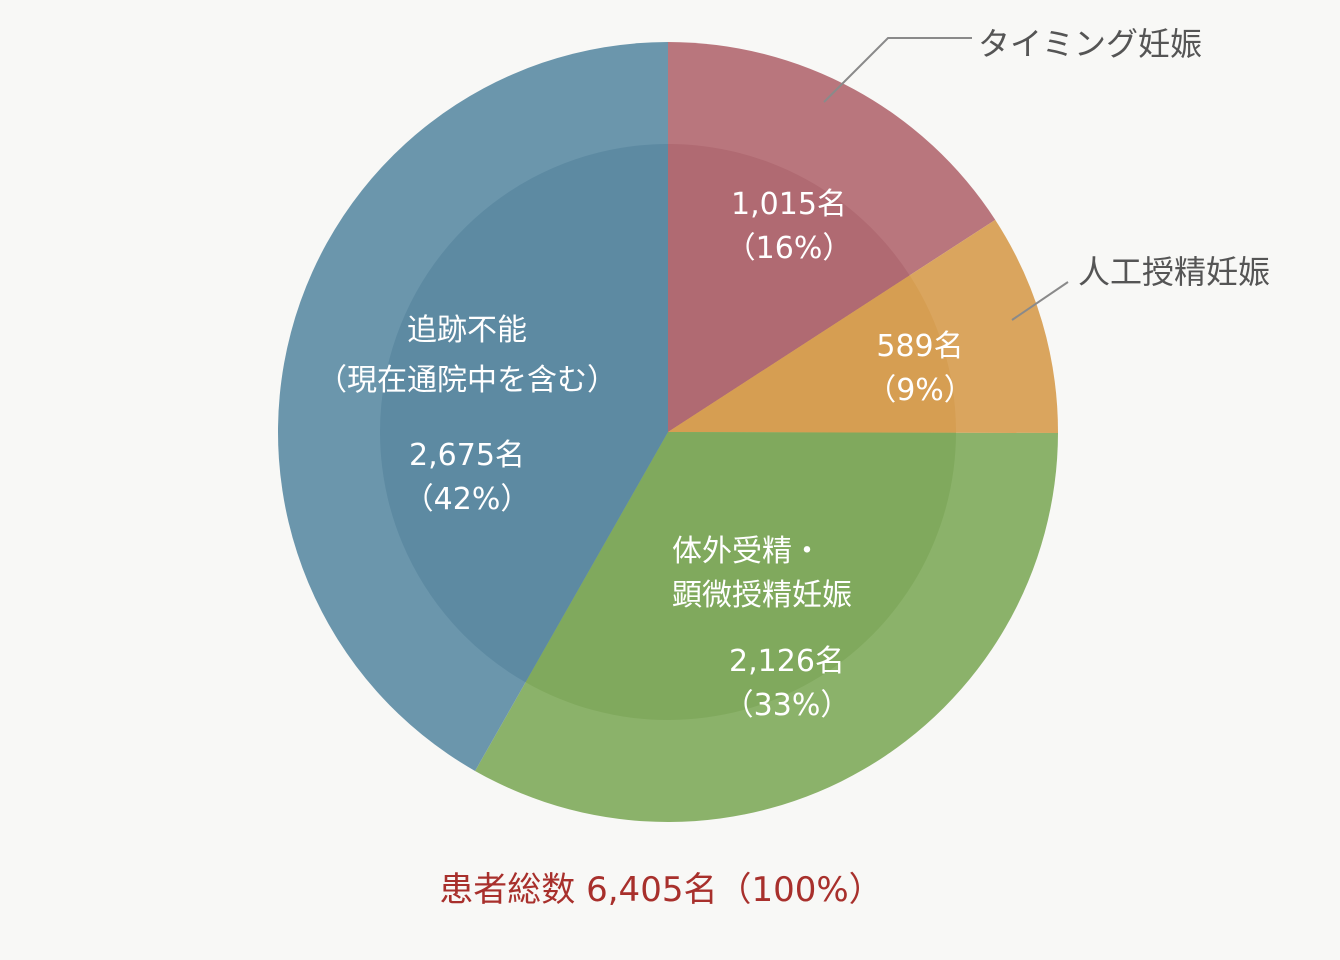  Describe the element at coordinates (740, 576) in the screenshot. I see `pie-slice-inner-ivf` at that location.